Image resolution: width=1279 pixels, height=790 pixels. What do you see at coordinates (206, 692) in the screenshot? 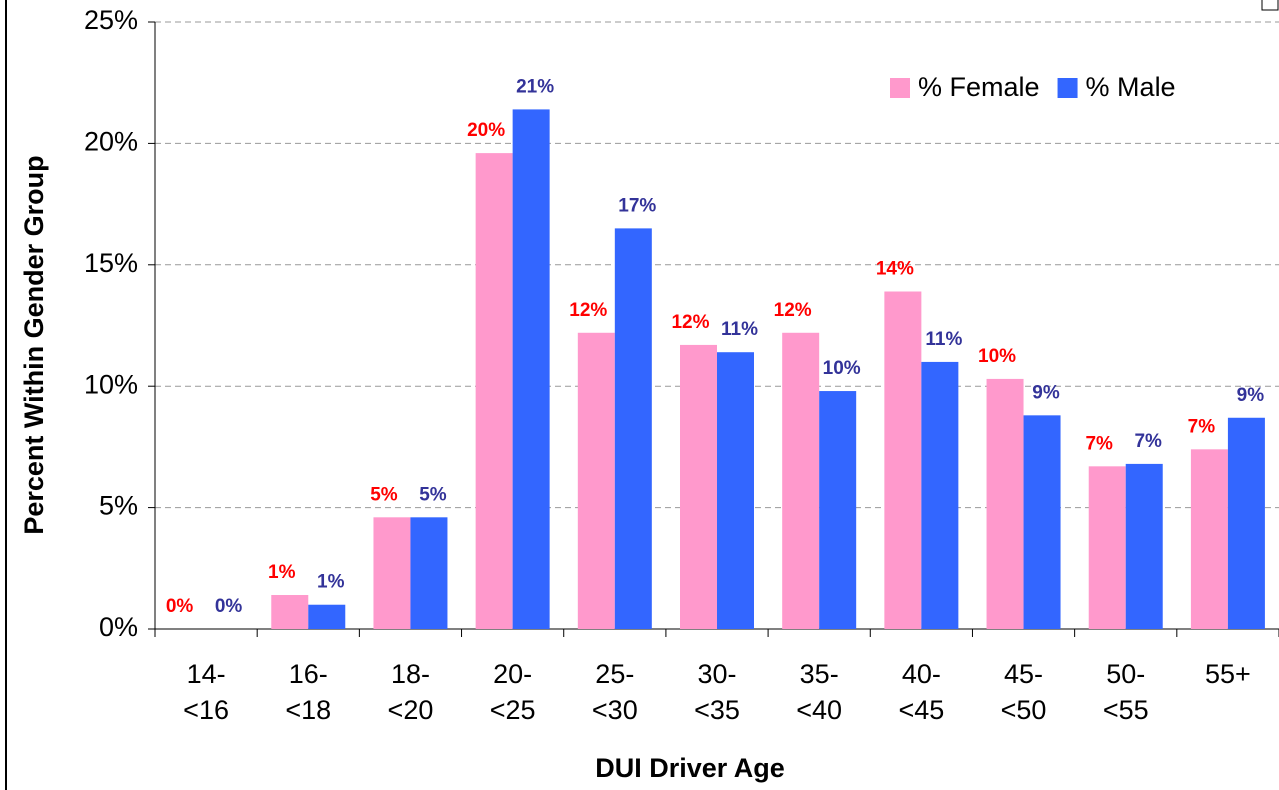
I see `x-tick-label: 14-<16` at bounding box center [206, 692].